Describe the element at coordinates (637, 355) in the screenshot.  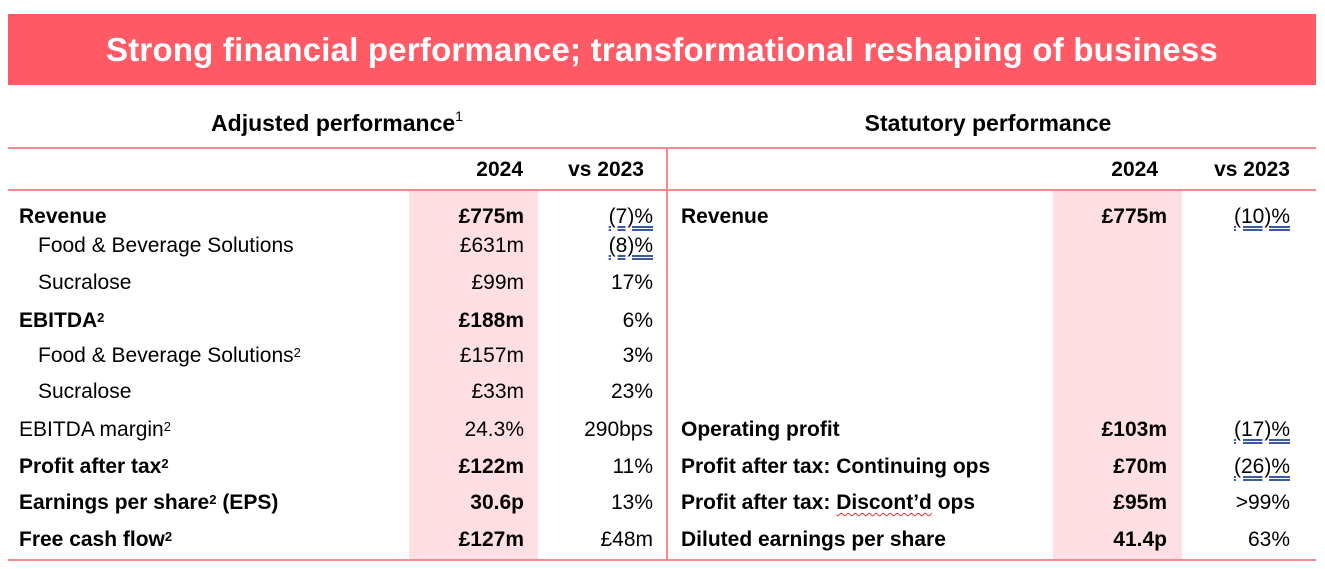
I see `adjusted-row-change: 3%` at that location.